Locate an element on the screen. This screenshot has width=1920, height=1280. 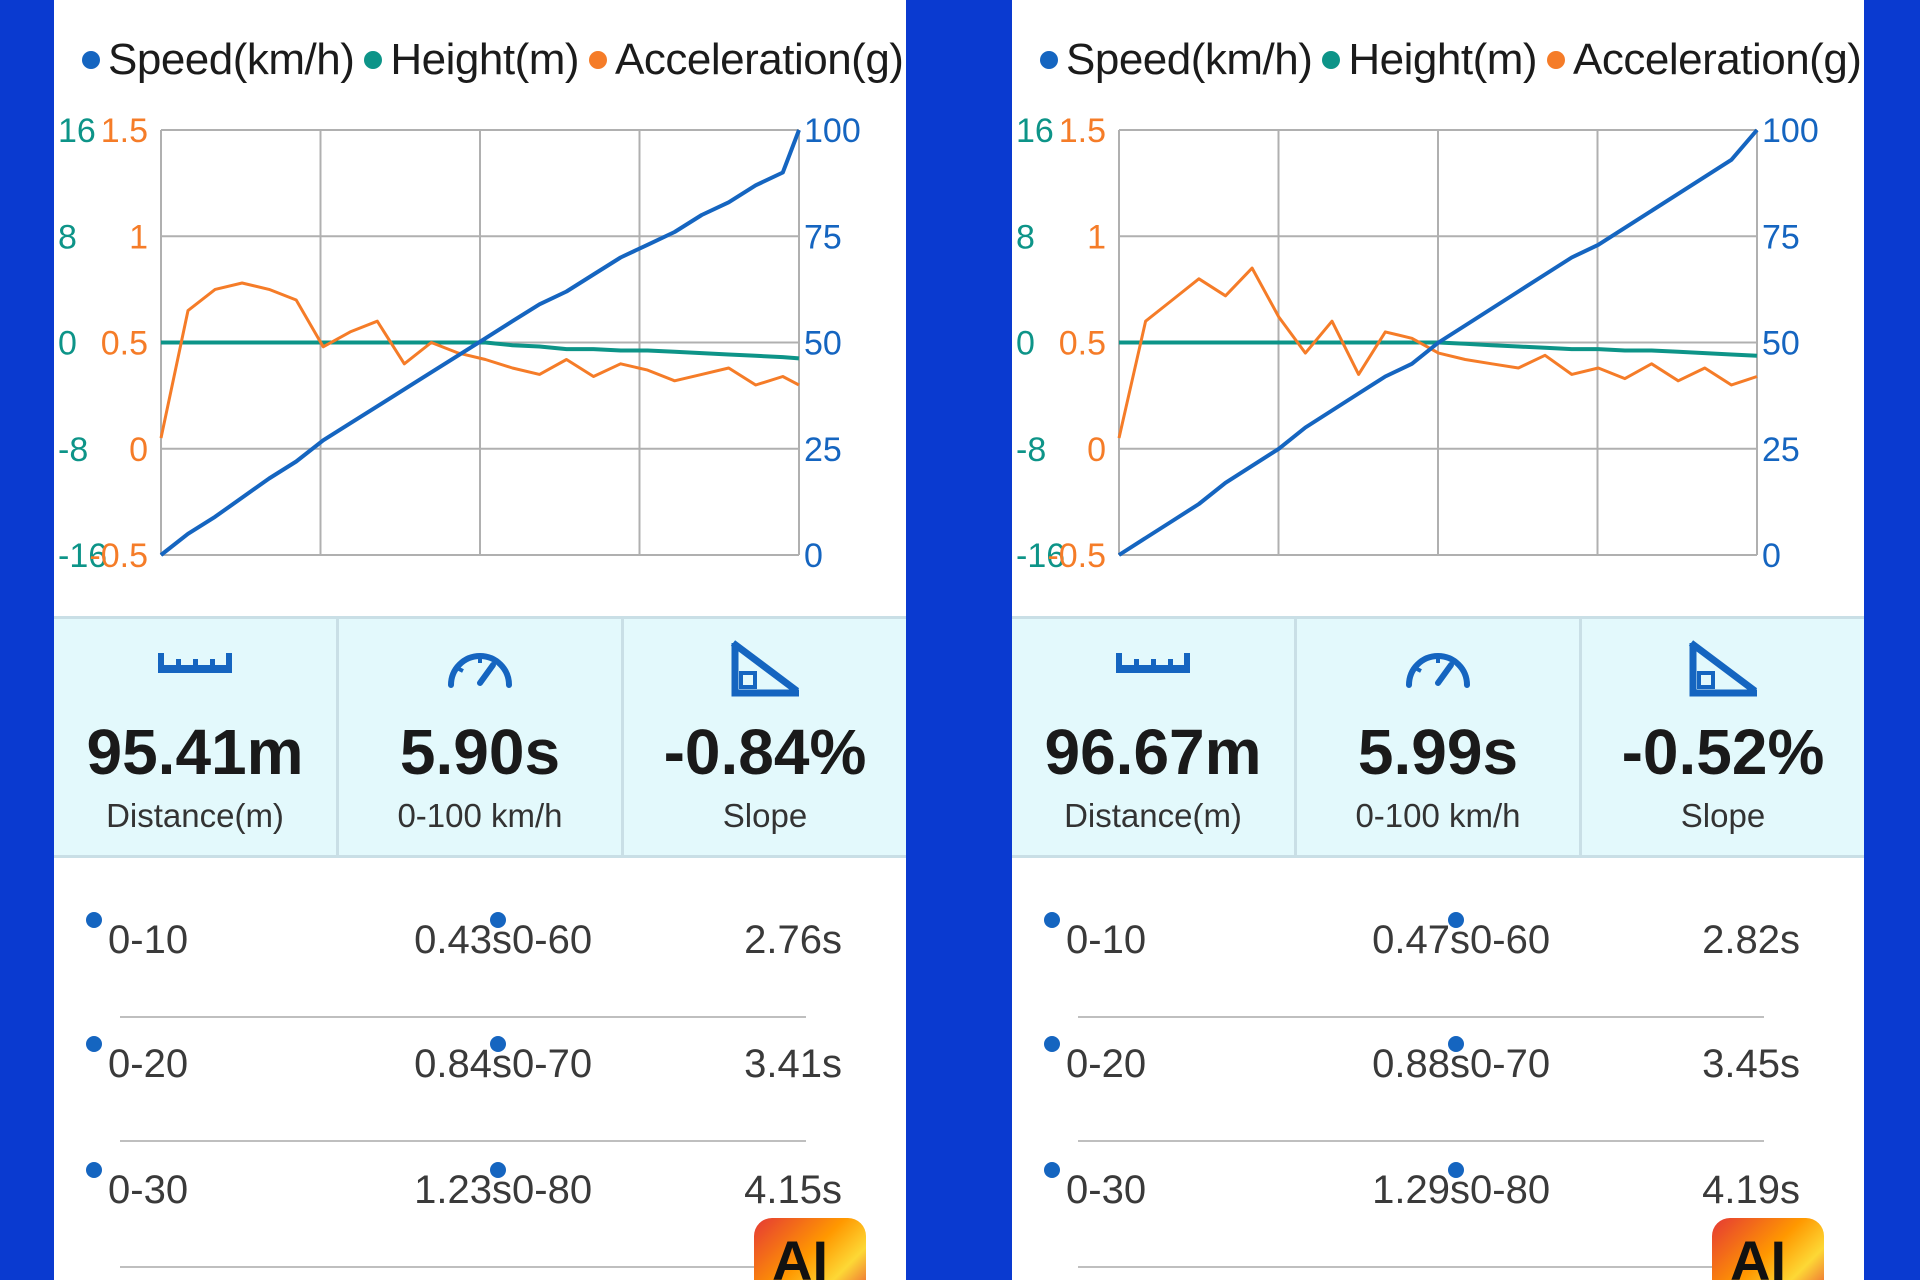
split-value: 2.82s is located at coordinates (1751, 940).